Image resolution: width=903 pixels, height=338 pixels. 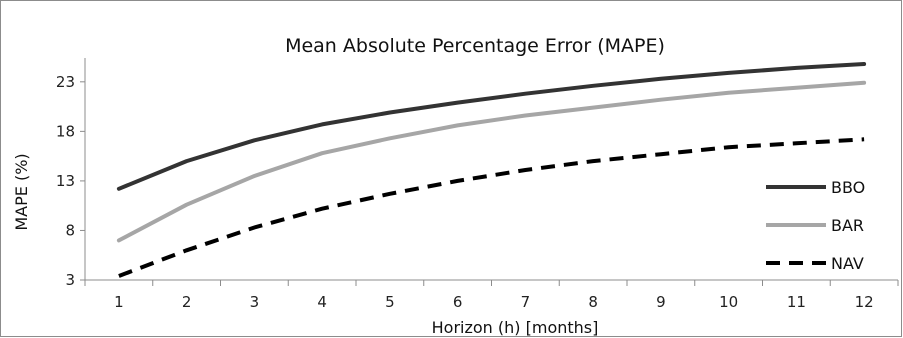 I want to click on x-tick-label: 6, so click(x=458, y=302).